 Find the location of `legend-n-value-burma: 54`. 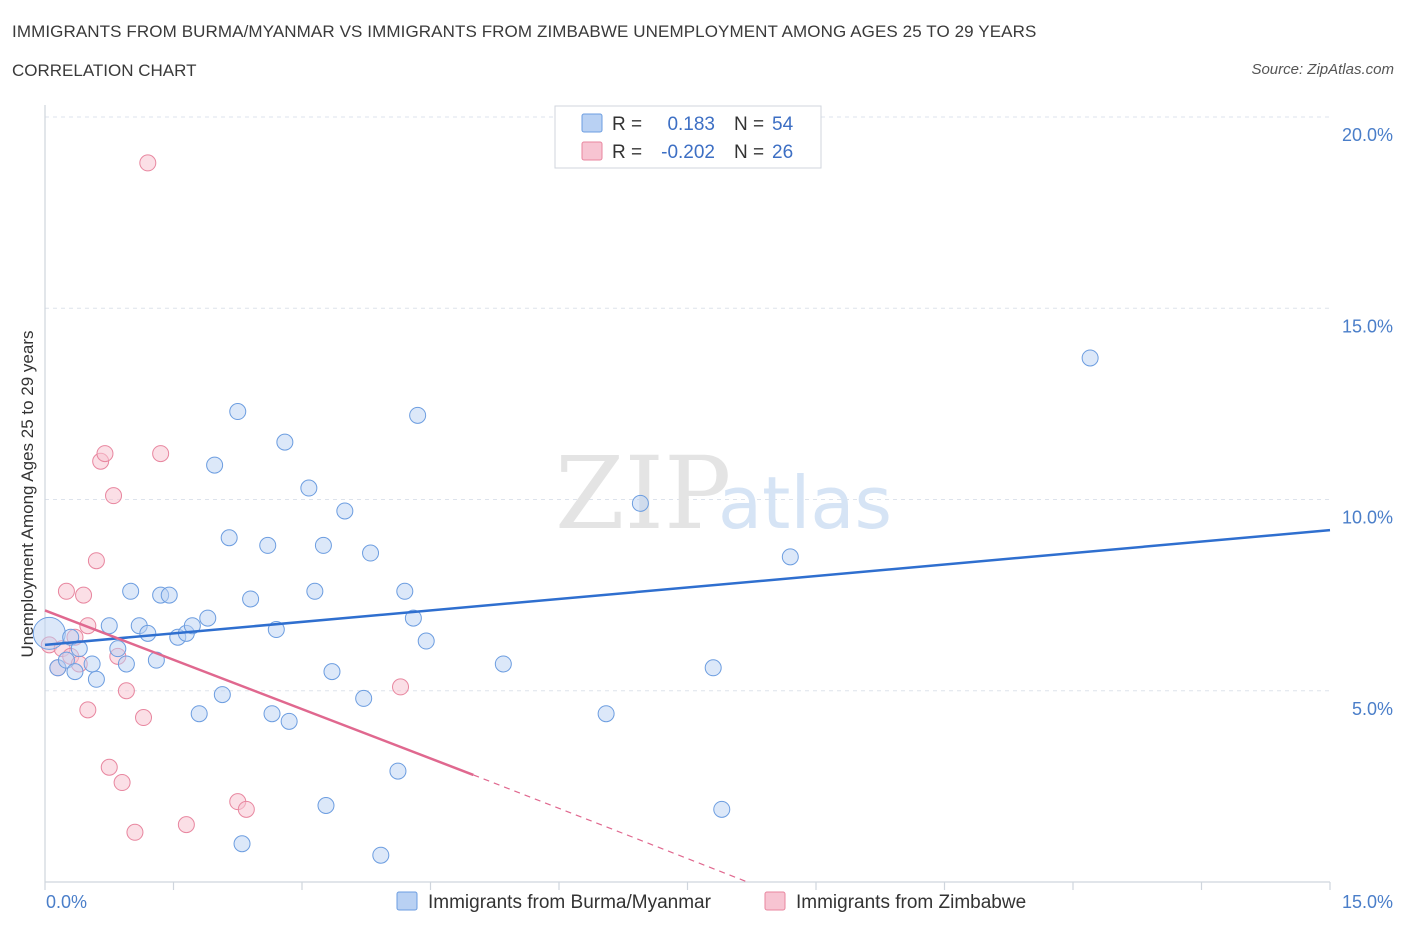

legend-n-value-burma: 54 is located at coordinates (783, 124).